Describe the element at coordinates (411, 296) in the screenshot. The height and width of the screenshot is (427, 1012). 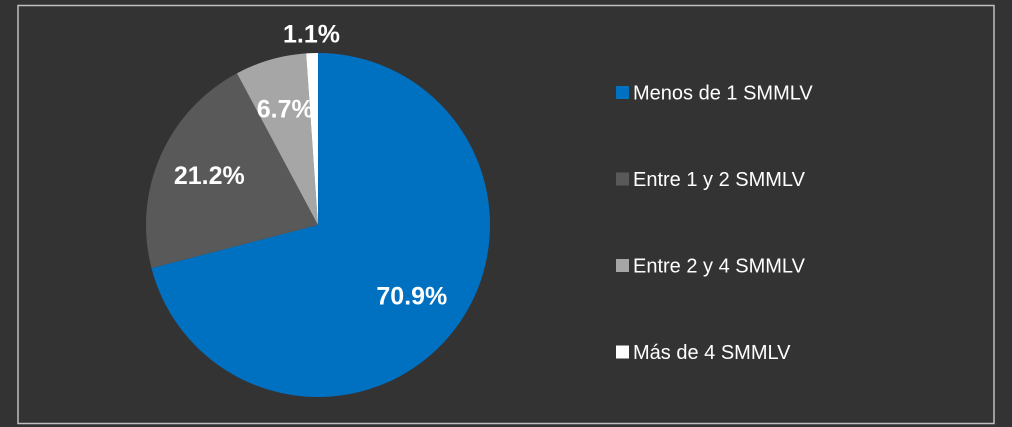
I see `data-label: 70.9%` at that location.